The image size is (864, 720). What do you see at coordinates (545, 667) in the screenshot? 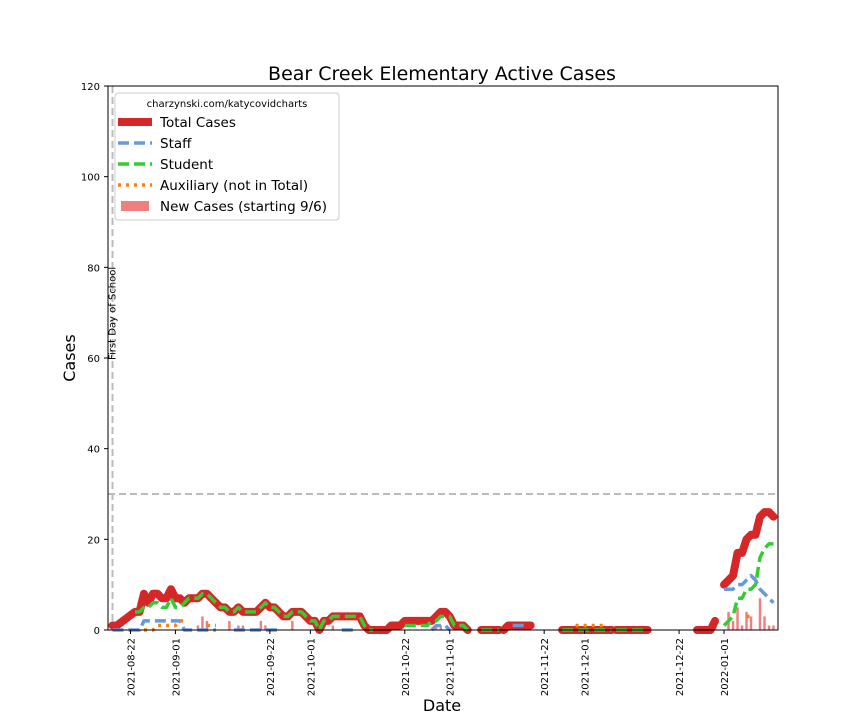
I see `x-tick-label: 2021-11-22` at bounding box center [545, 667].